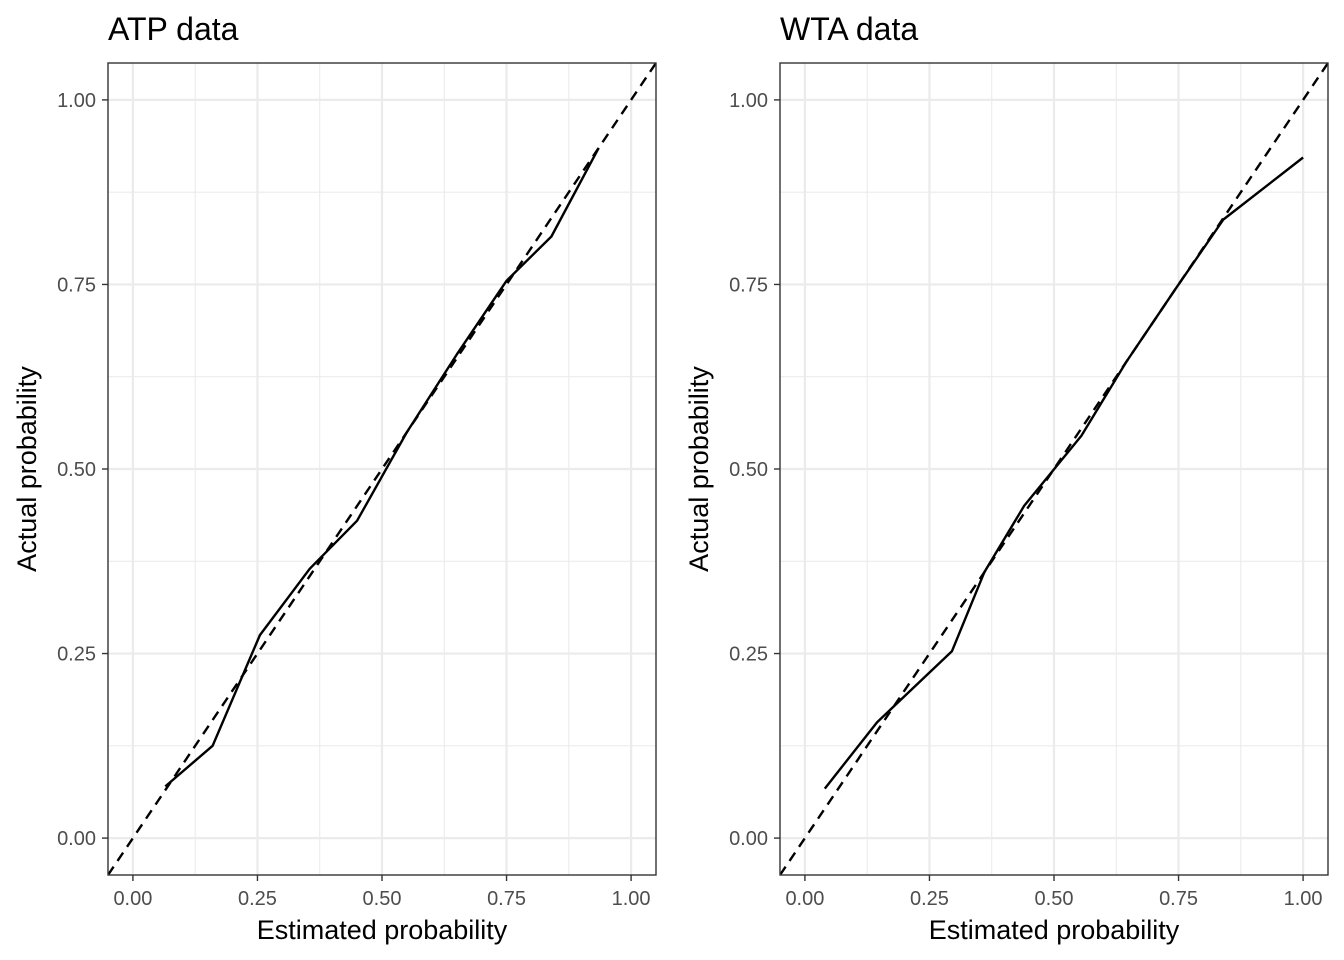 The width and height of the screenshot is (1344, 960). Describe the element at coordinates (27, 469) in the screenshot. I see `atp-y-axis-title: Actual probability` at that location.